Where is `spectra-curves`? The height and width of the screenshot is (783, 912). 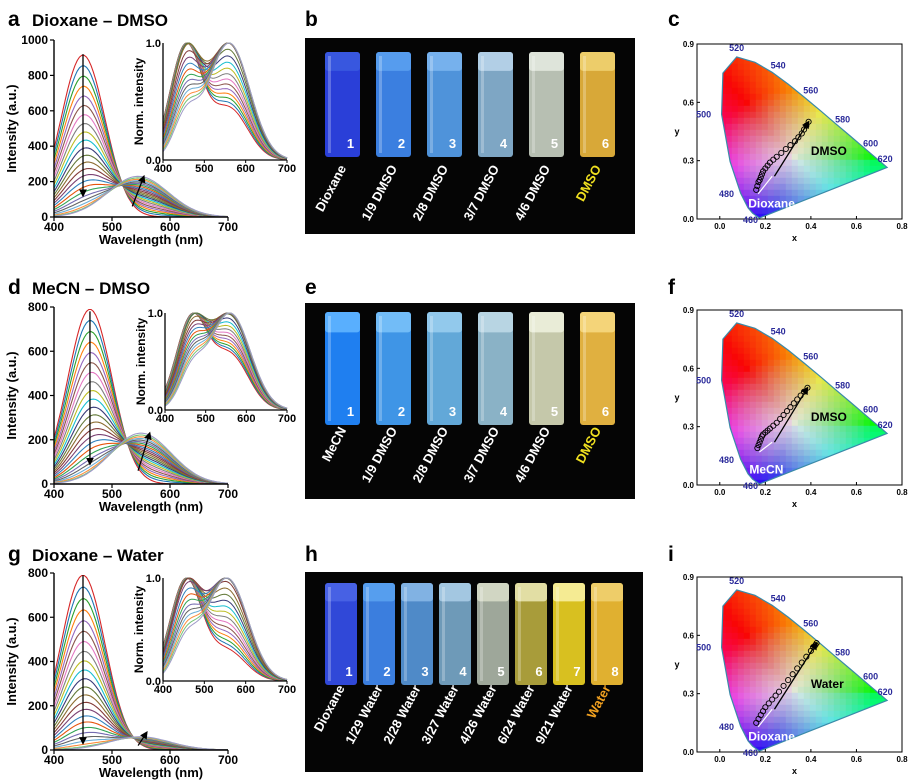 spectra-curves is located at coordinates (141, 396).